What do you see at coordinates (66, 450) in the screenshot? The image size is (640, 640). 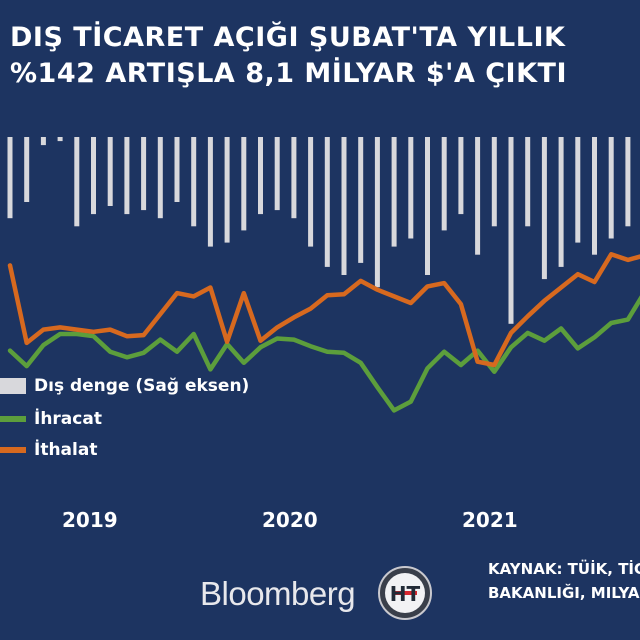 I see `legend-label-imports: İthalat` at bounding box center [66, 450].